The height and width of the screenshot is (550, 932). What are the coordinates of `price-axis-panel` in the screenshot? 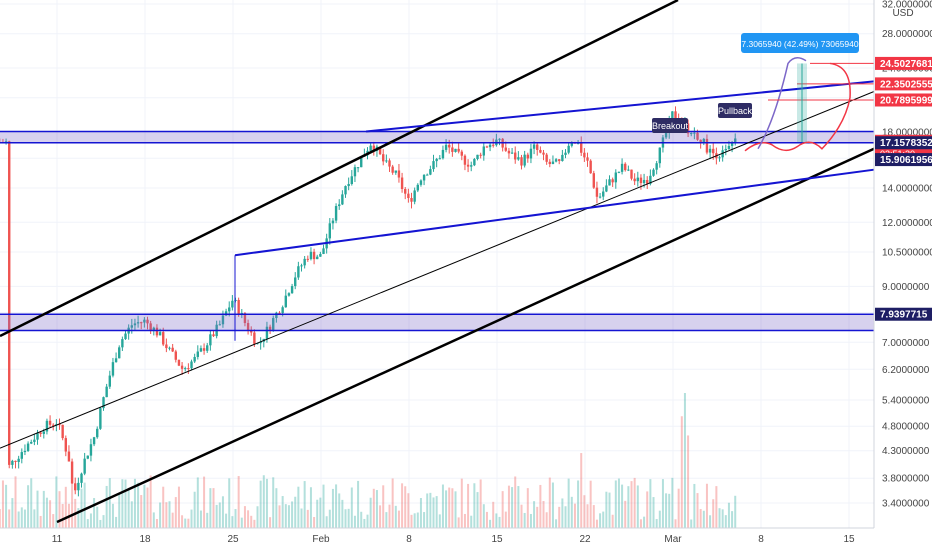 It's located at (903, 275).